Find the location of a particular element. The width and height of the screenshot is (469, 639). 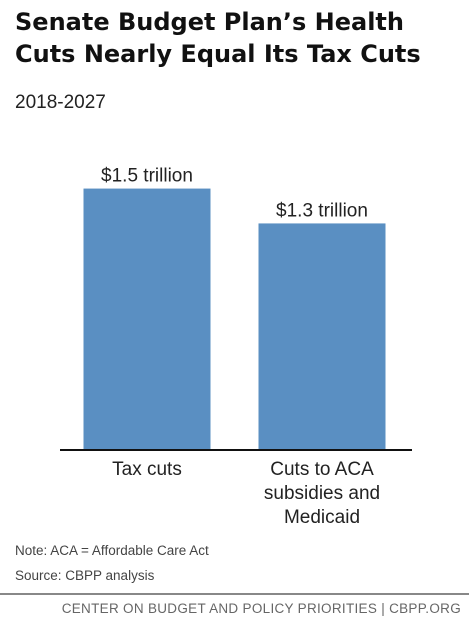

category-label-2-line-1: Cuts to ACA is located at coordinates (322, 469).